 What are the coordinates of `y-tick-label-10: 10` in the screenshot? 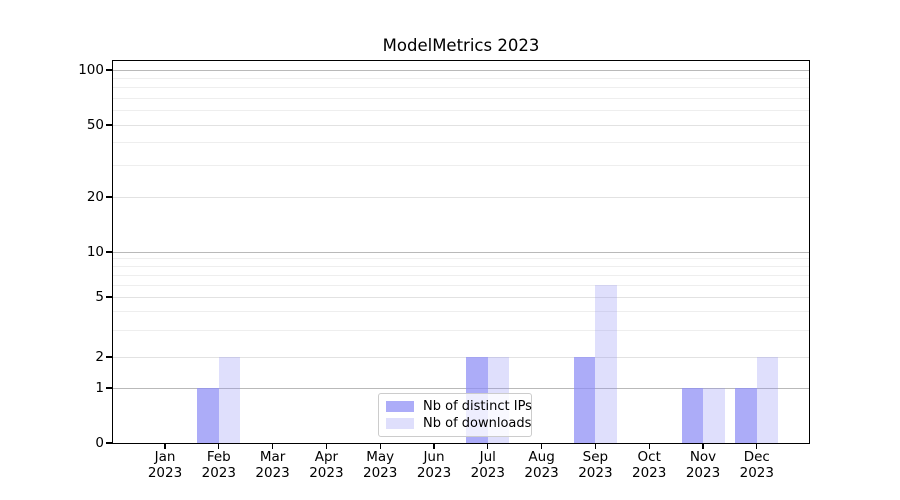 It's located at (95, 252).